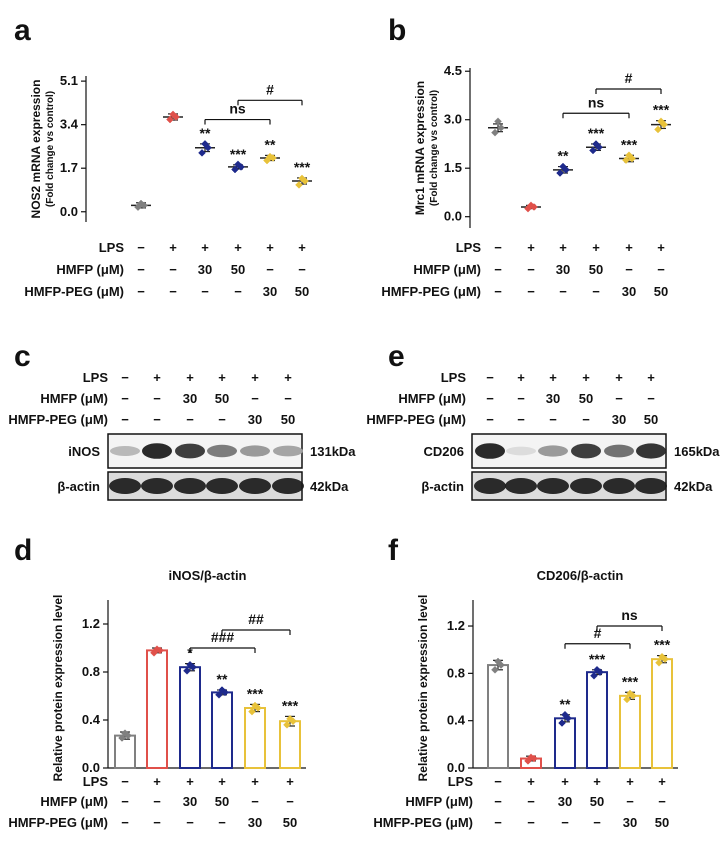  I want to click on blot-target-label: iNOS, so click(84, 451).